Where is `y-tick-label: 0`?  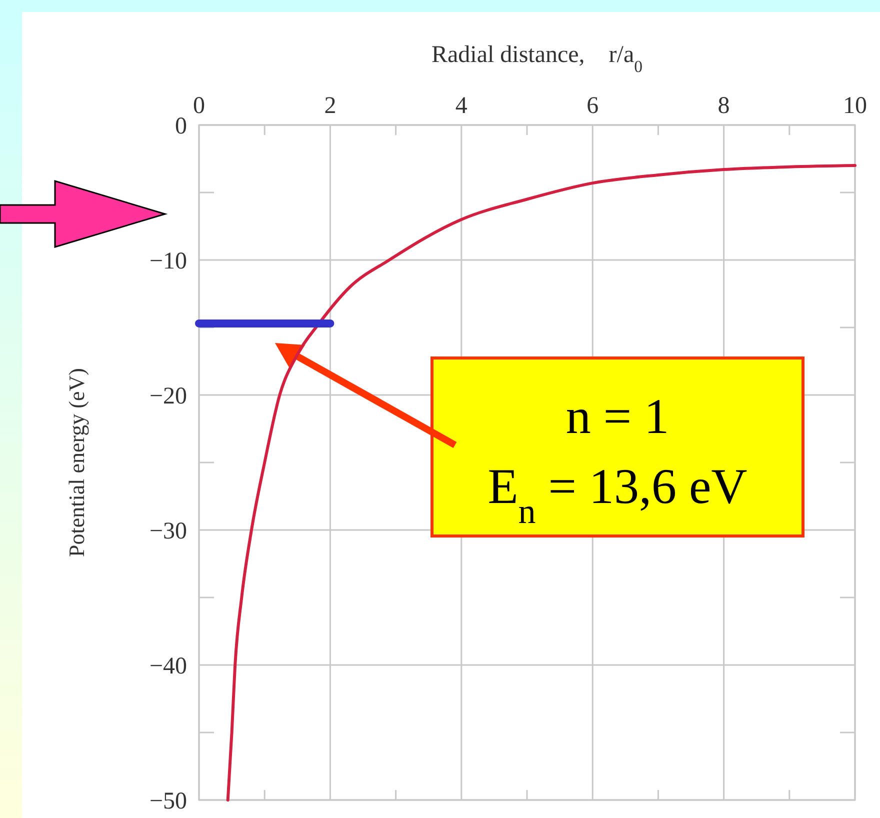
y-tick-label: 0 is located at coordinates (181, 126).